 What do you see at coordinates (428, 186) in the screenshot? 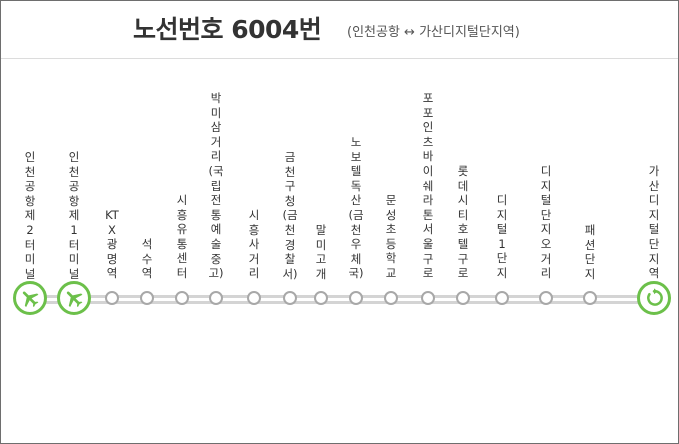
I see `stop-label-four-points: 포포인츠바이쉐라톤서울구로` at bounding box center [428, 186].